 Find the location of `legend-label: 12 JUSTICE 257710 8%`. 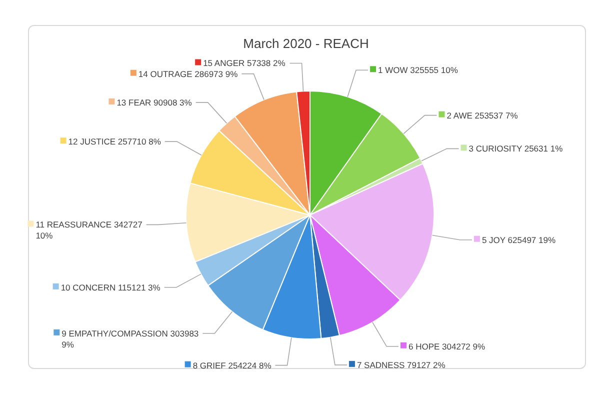

legend-label: 12 JUSTICE 257710 8% is located at coordinates (115, 141).